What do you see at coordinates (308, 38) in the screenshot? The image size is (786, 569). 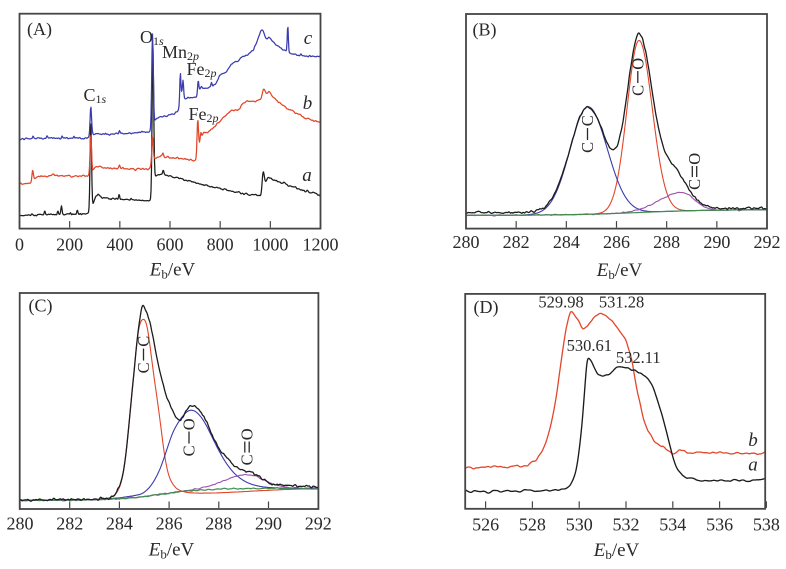 I see `svg-text: c` at bounding box center [308, 38].